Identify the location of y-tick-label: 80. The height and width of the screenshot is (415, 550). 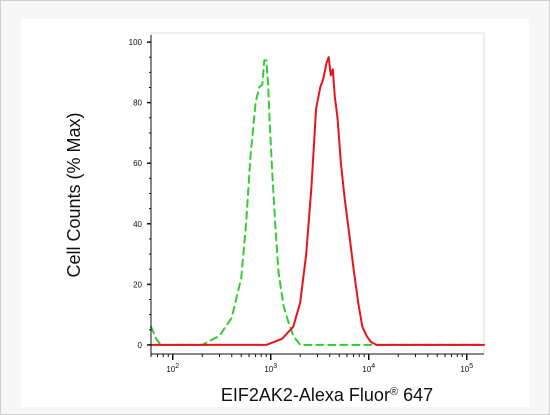
(137, 103).